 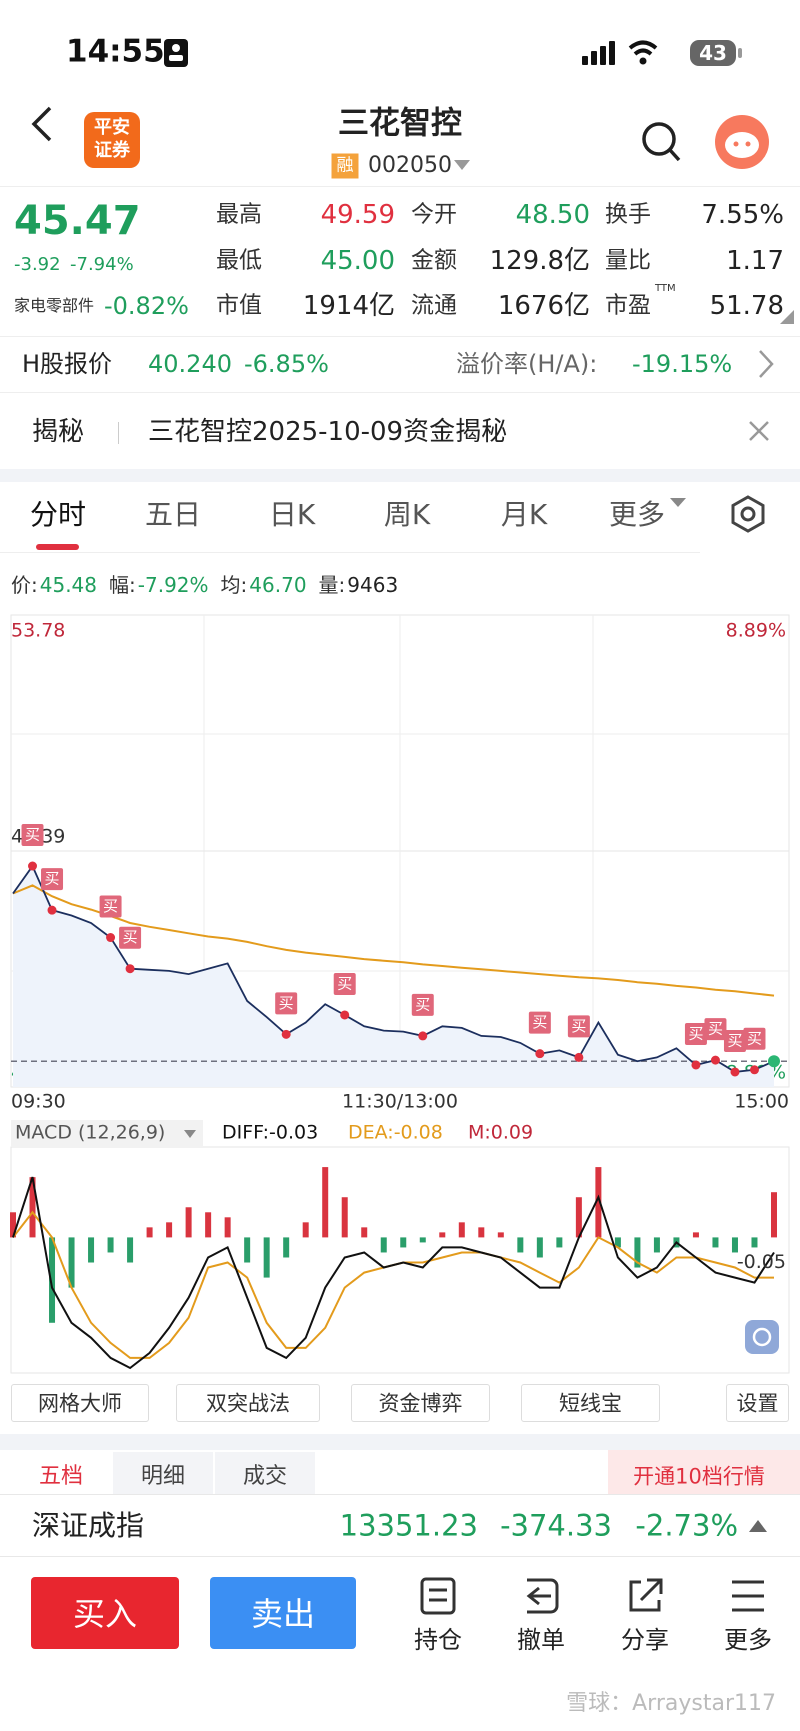 I want to click on depth-tab: 明细, so click(x=163, y=1476).